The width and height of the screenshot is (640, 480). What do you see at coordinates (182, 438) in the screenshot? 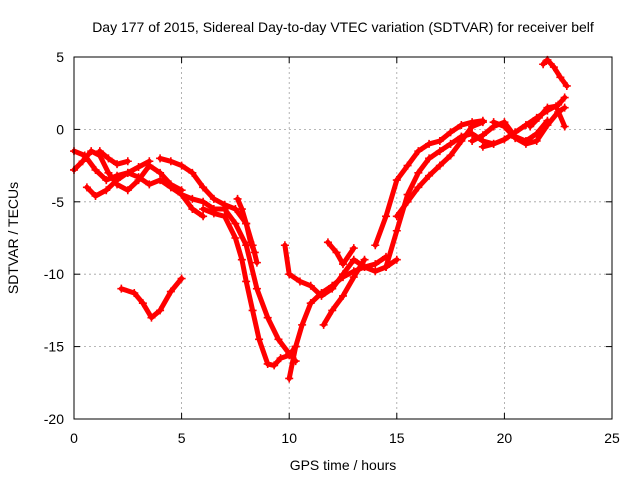
I see `x-tick-label: 5` at bounding box center [182, 438].